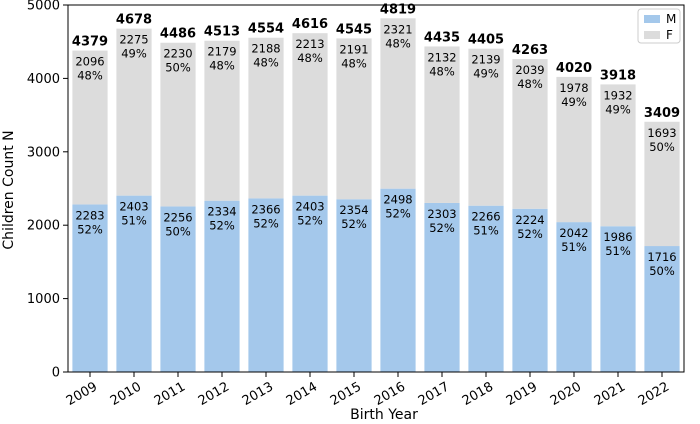 The height and width of the screenshot is (424, 700). Describe the element at coordinates (441, 57) in the screenshot. I see `label-f-value-2017: 2132` at that location.